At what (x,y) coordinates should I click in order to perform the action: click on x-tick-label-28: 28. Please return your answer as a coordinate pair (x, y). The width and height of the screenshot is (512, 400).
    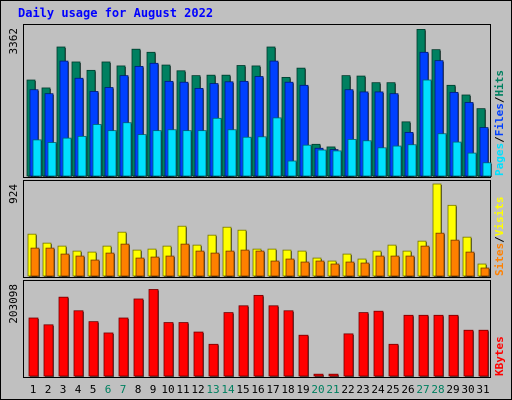
    Looking at the image, I should click on (437, 389).